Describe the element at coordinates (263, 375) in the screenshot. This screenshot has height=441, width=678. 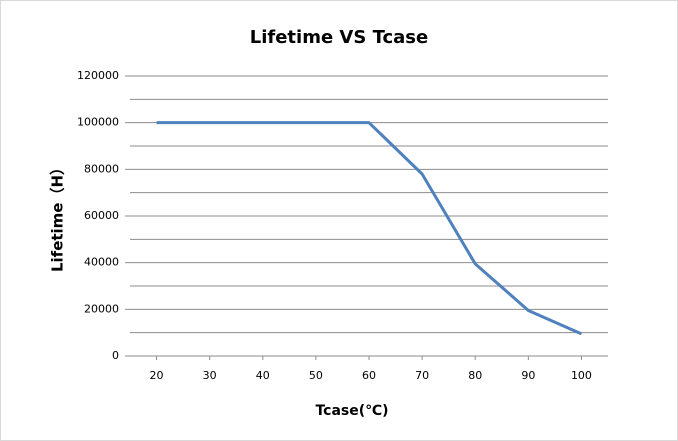
I see `x-tick-label: 40` at that location.